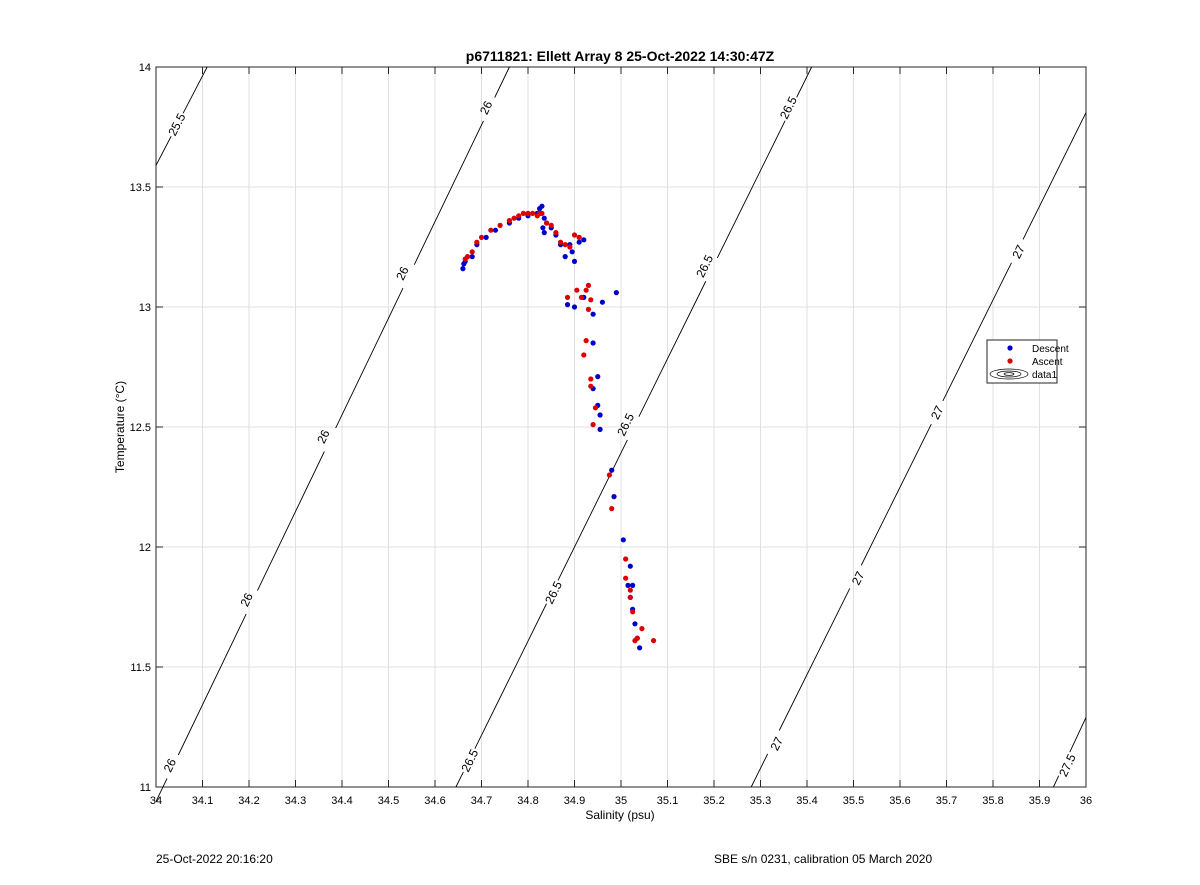 This screenshot has height=885, width=1200. What do you see at coordinates (1027, 361) in the screenshot?
I see `legend: Descent Ascent data1` at bounding box center [1027, 361].